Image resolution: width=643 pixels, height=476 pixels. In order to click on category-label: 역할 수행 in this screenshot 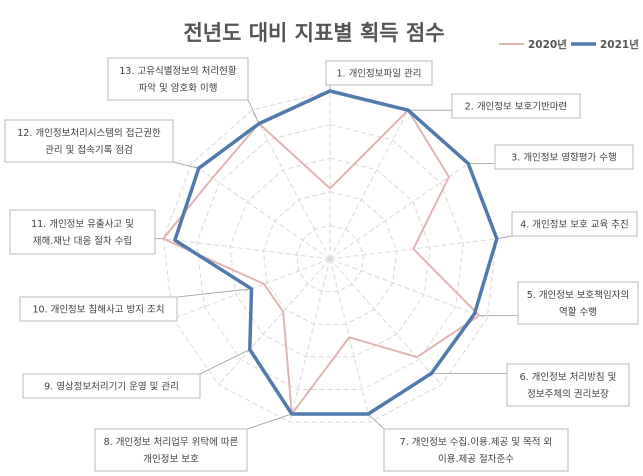, I will do `click(578, 312)`.